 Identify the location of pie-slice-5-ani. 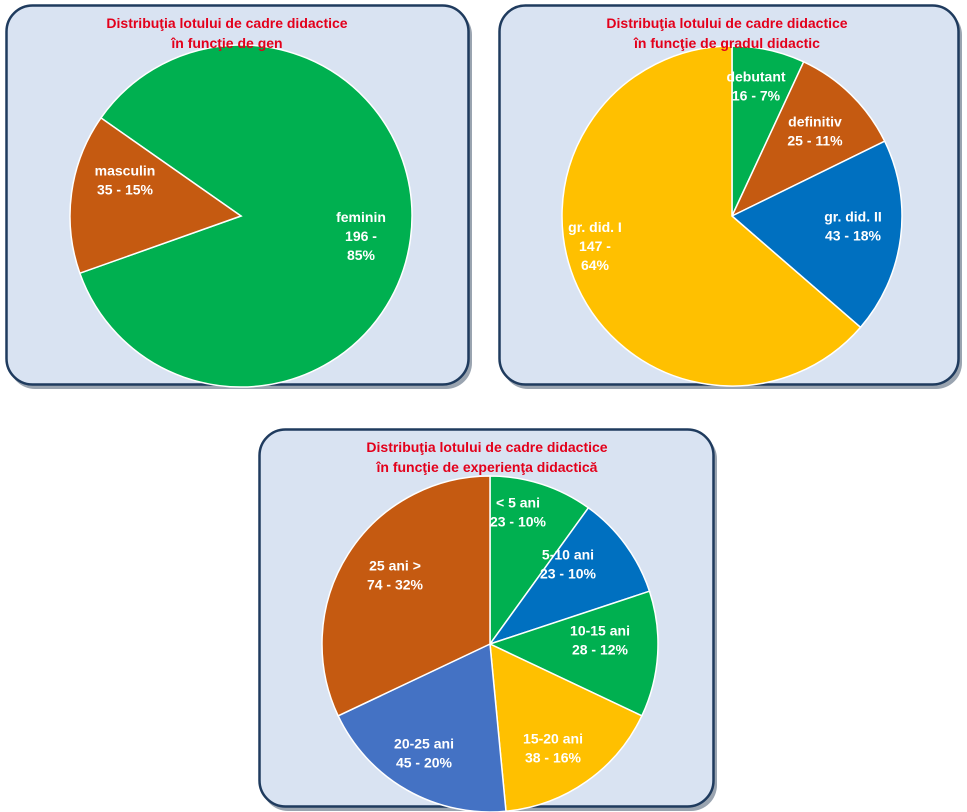
(539, 561).